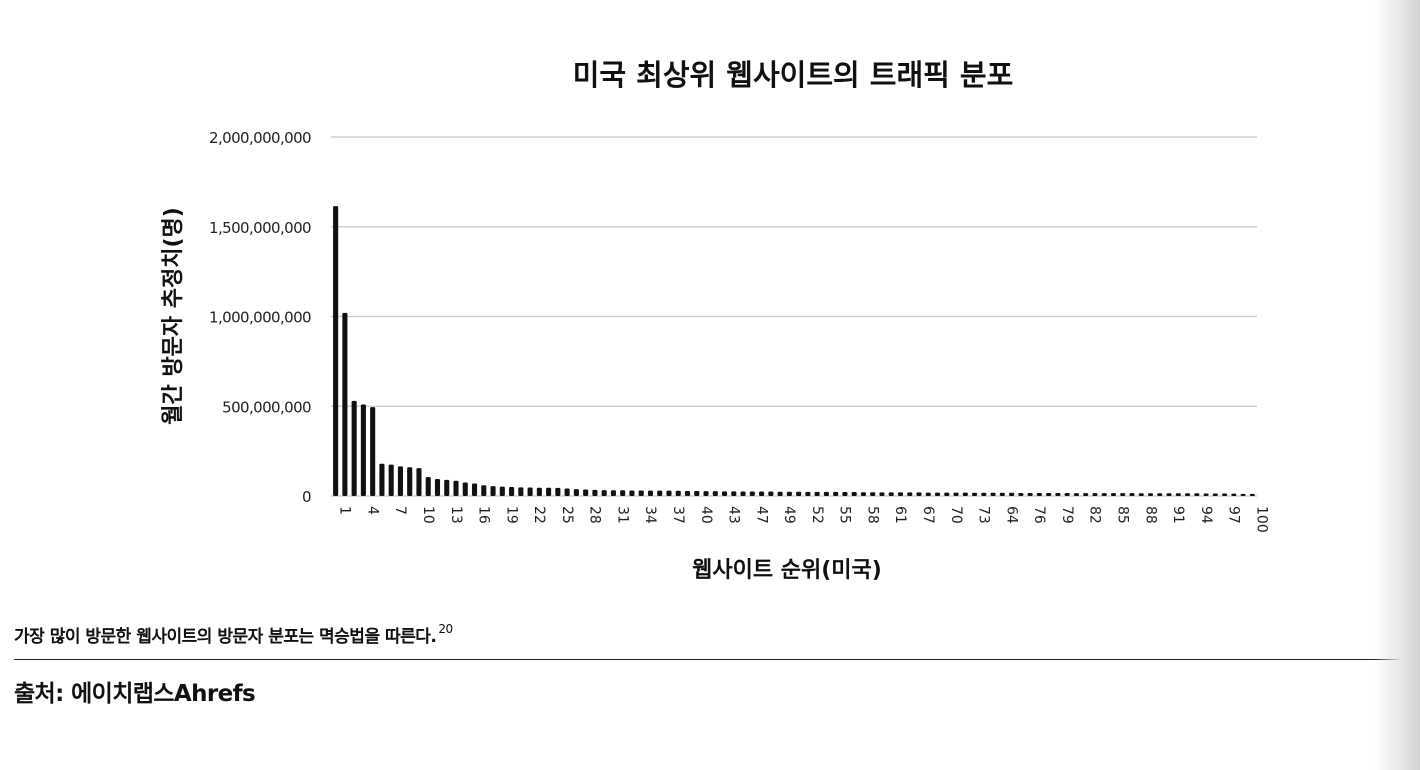 The image size is (1420, 770). What do you see at coordinates (928, 515) in the screenshot?
I see `x-tick-label: 67` at bounding box center [928, 515].